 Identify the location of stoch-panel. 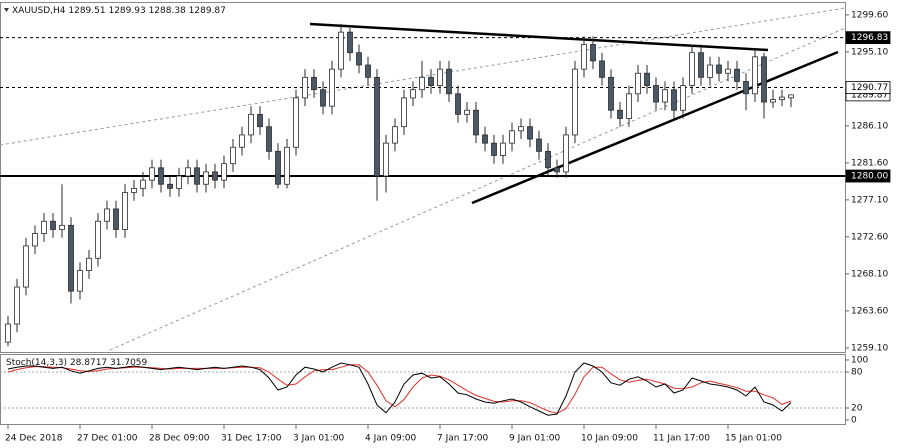
(423, 389).